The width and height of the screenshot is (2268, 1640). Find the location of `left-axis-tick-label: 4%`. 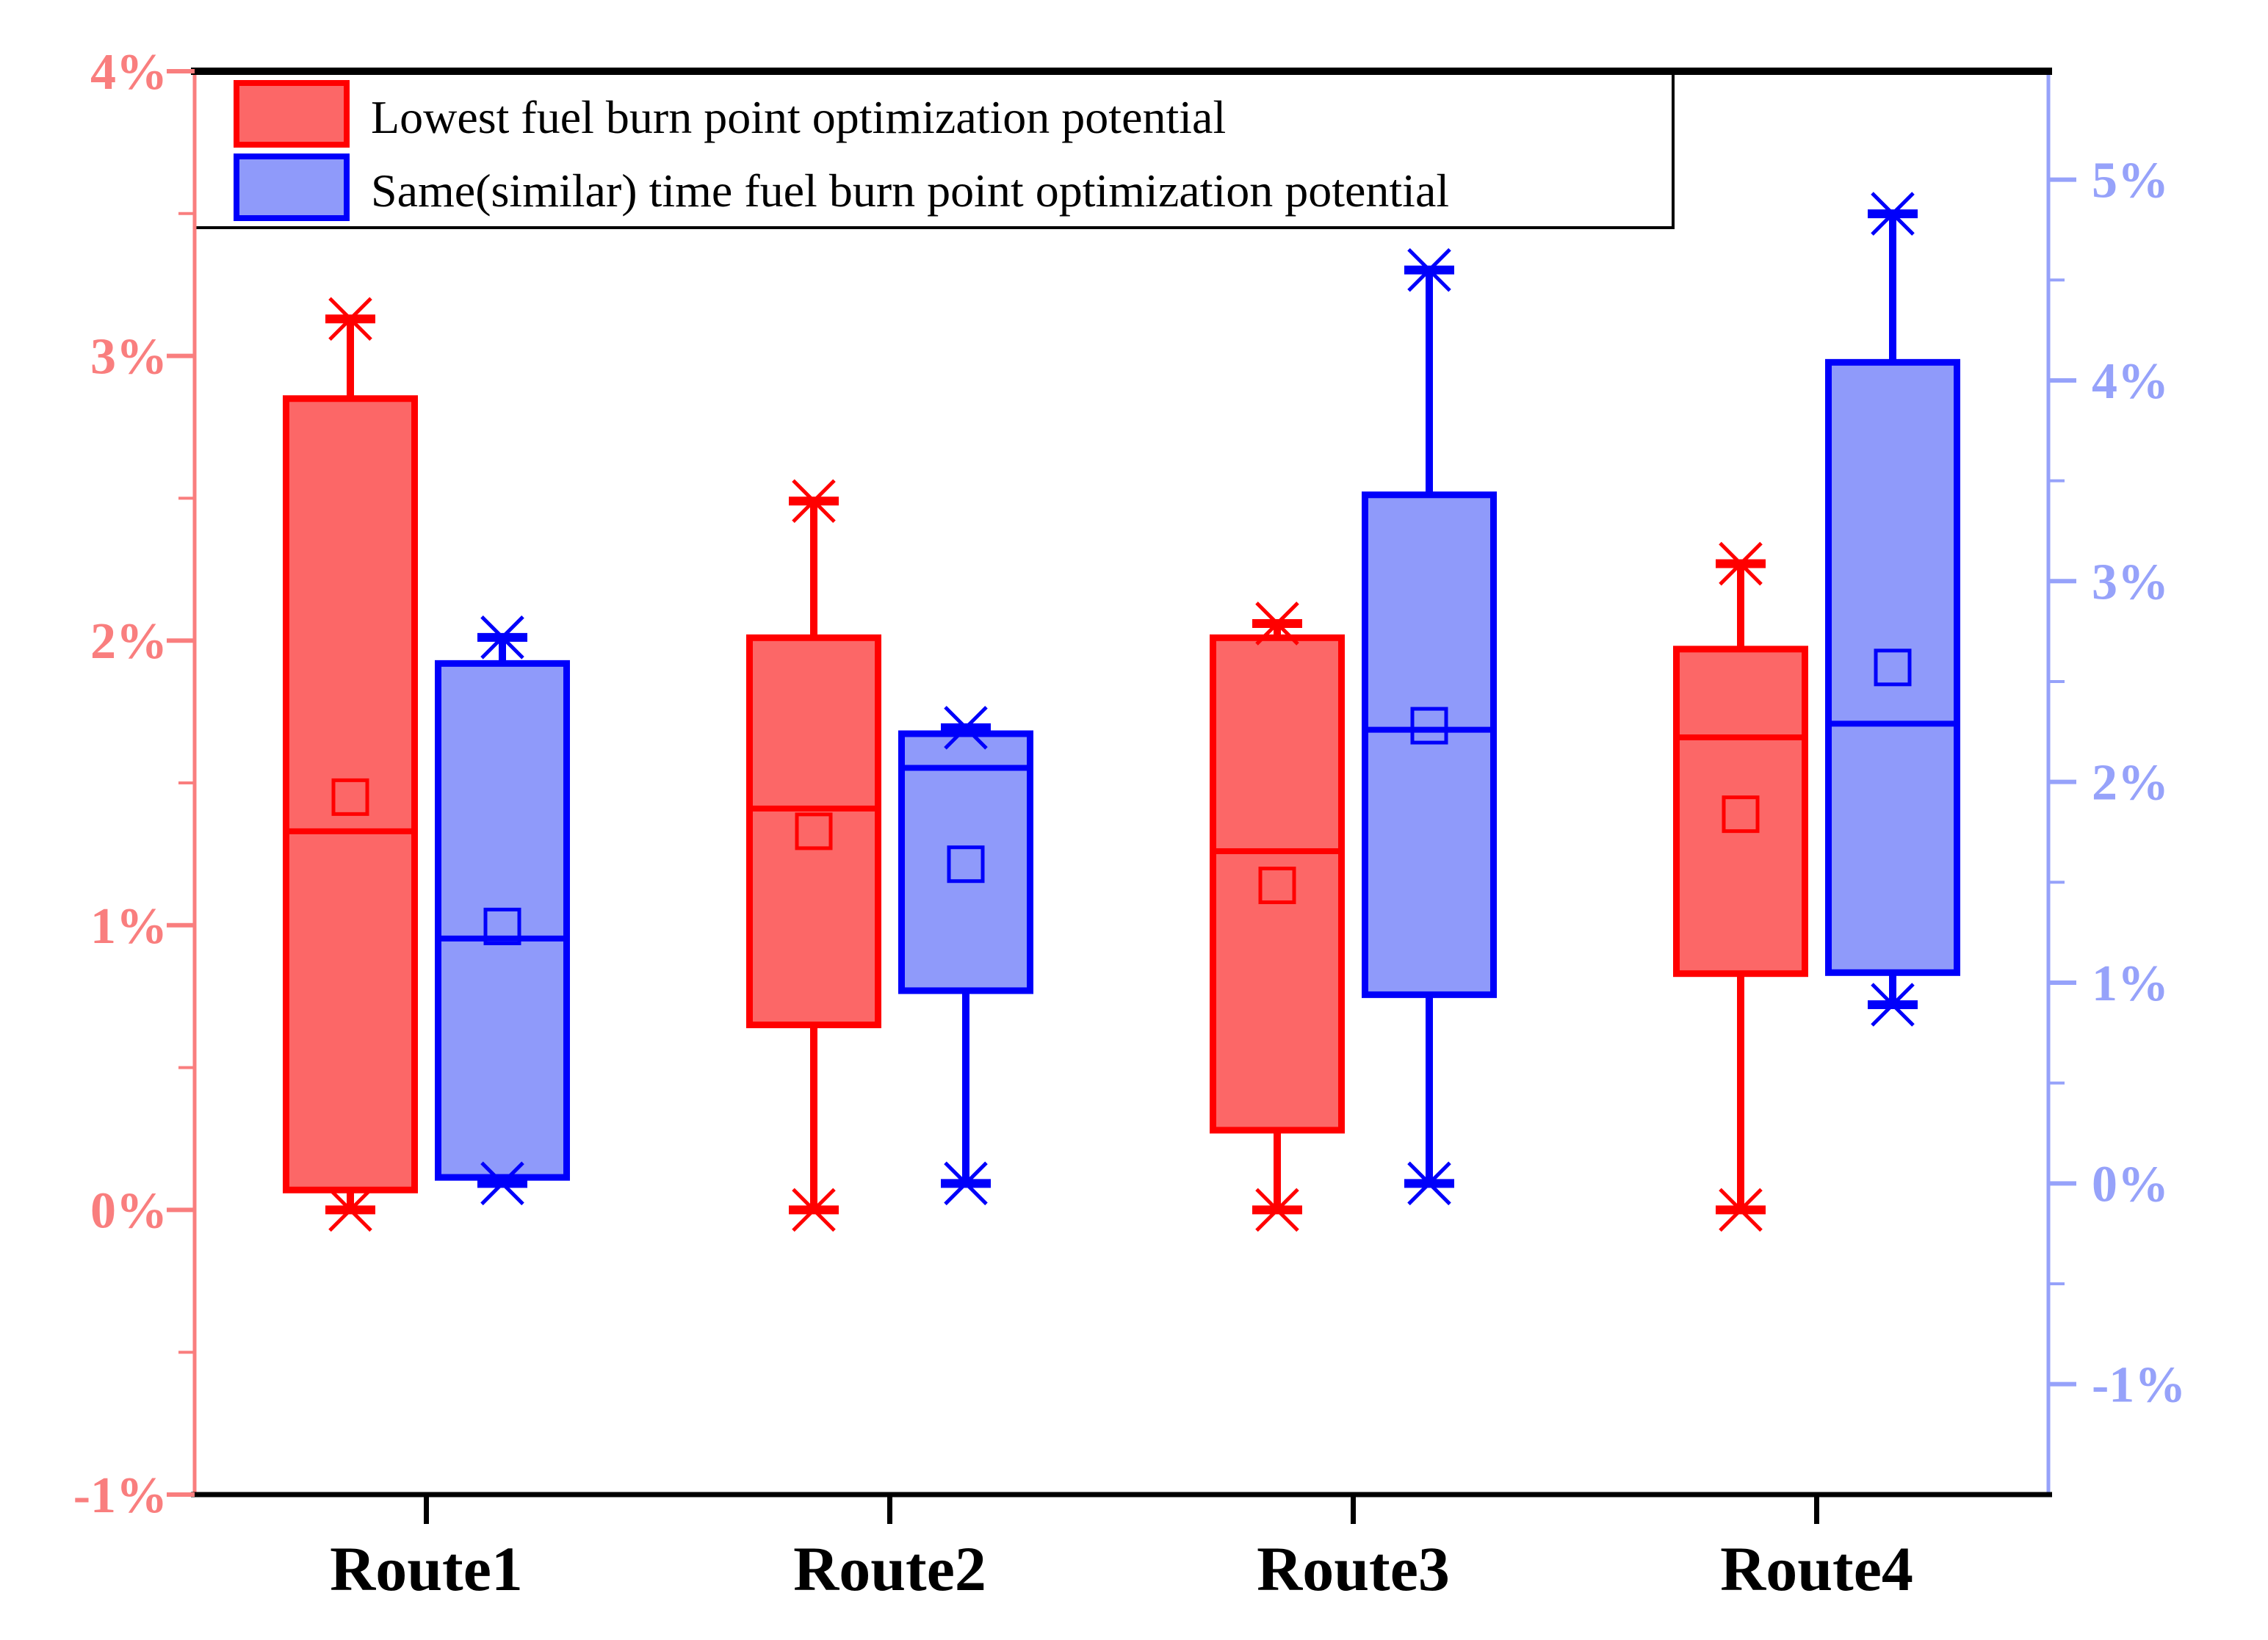

left-axis-tick-label: 4% is located at coordinates (128, 72).